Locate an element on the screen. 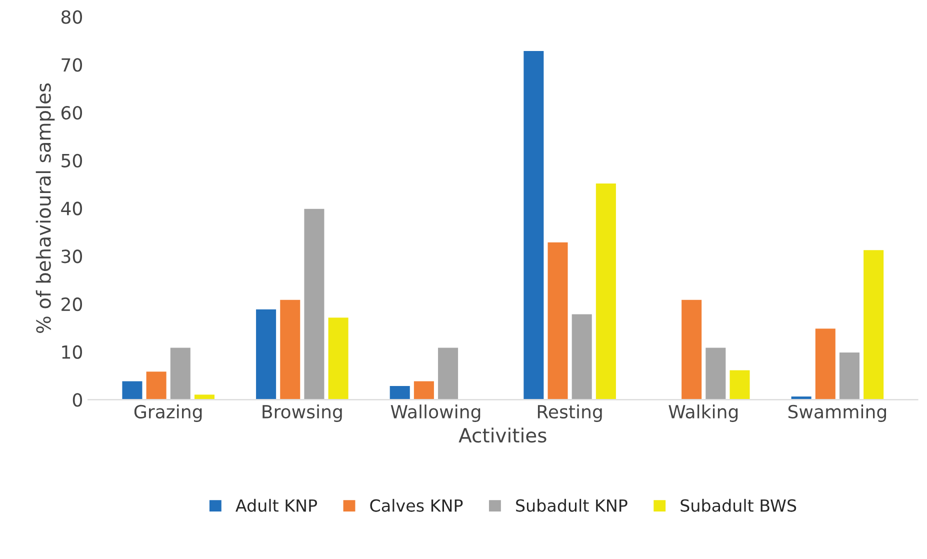 Image resolution: width=927 pixels, height=559 pixels. y-tick-label: 80 is located at coordinates (71, 17).